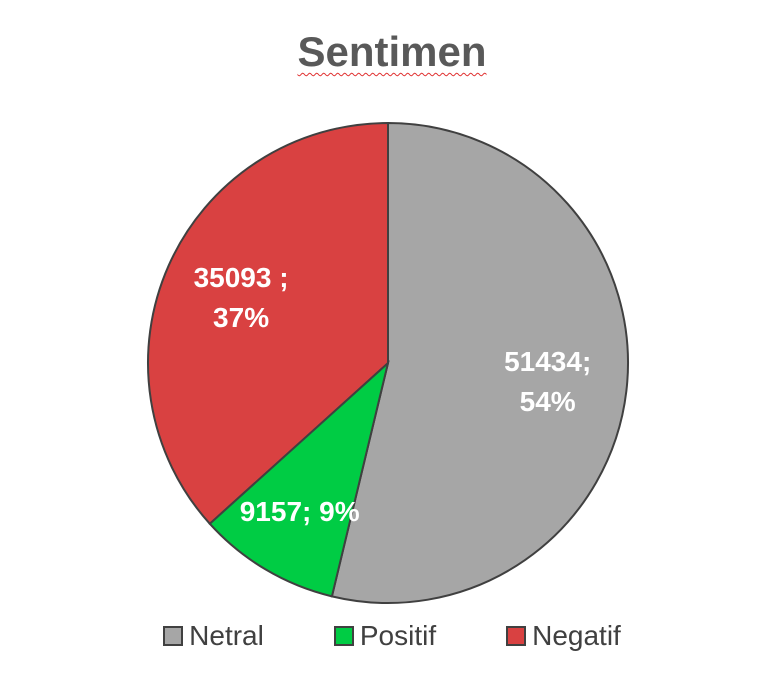  Describe the element at coordinates (392, 51) in the screenshot. I see `chart-title: Sentimen` at that location.